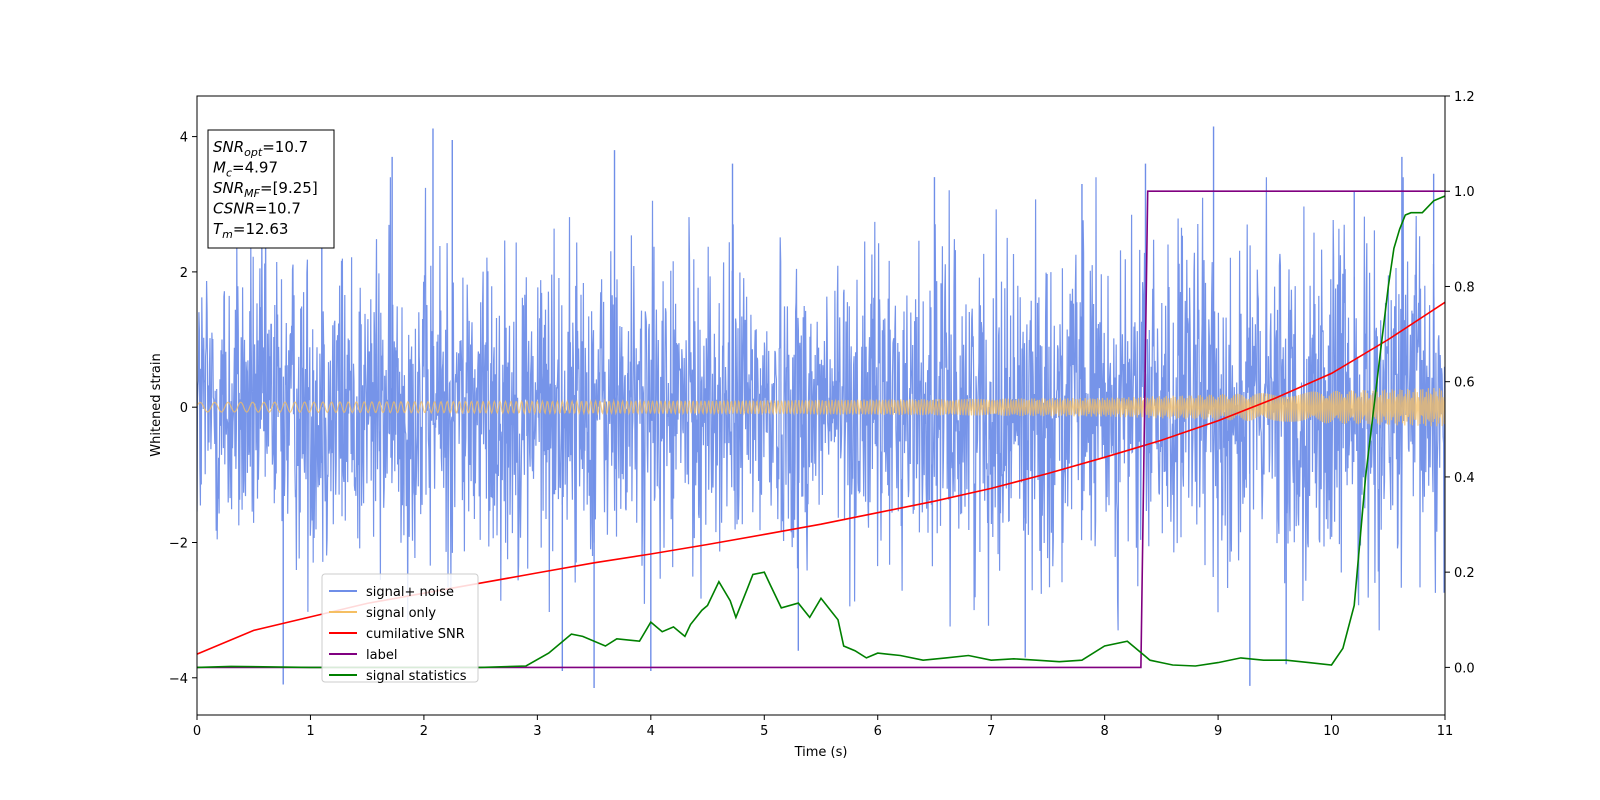 This screenshot has height=800, width=1600. I want to click on annotation-line: CSNR=10.7, so click(257, 209).